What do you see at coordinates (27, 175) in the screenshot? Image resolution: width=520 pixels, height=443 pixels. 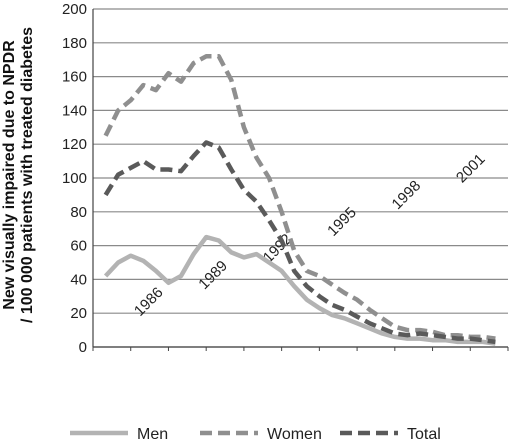 I see `y-axis-label-line2: / 100 000 patients with treated diabetes` at bounding box center [27, 175].